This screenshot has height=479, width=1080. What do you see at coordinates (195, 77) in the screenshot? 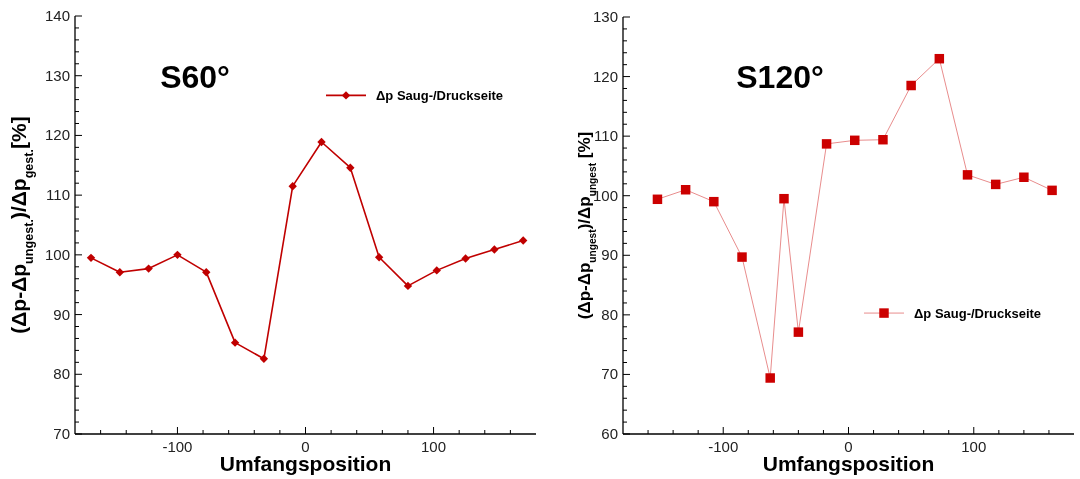
I see `text: S60°` at bounding box center [195, 77].